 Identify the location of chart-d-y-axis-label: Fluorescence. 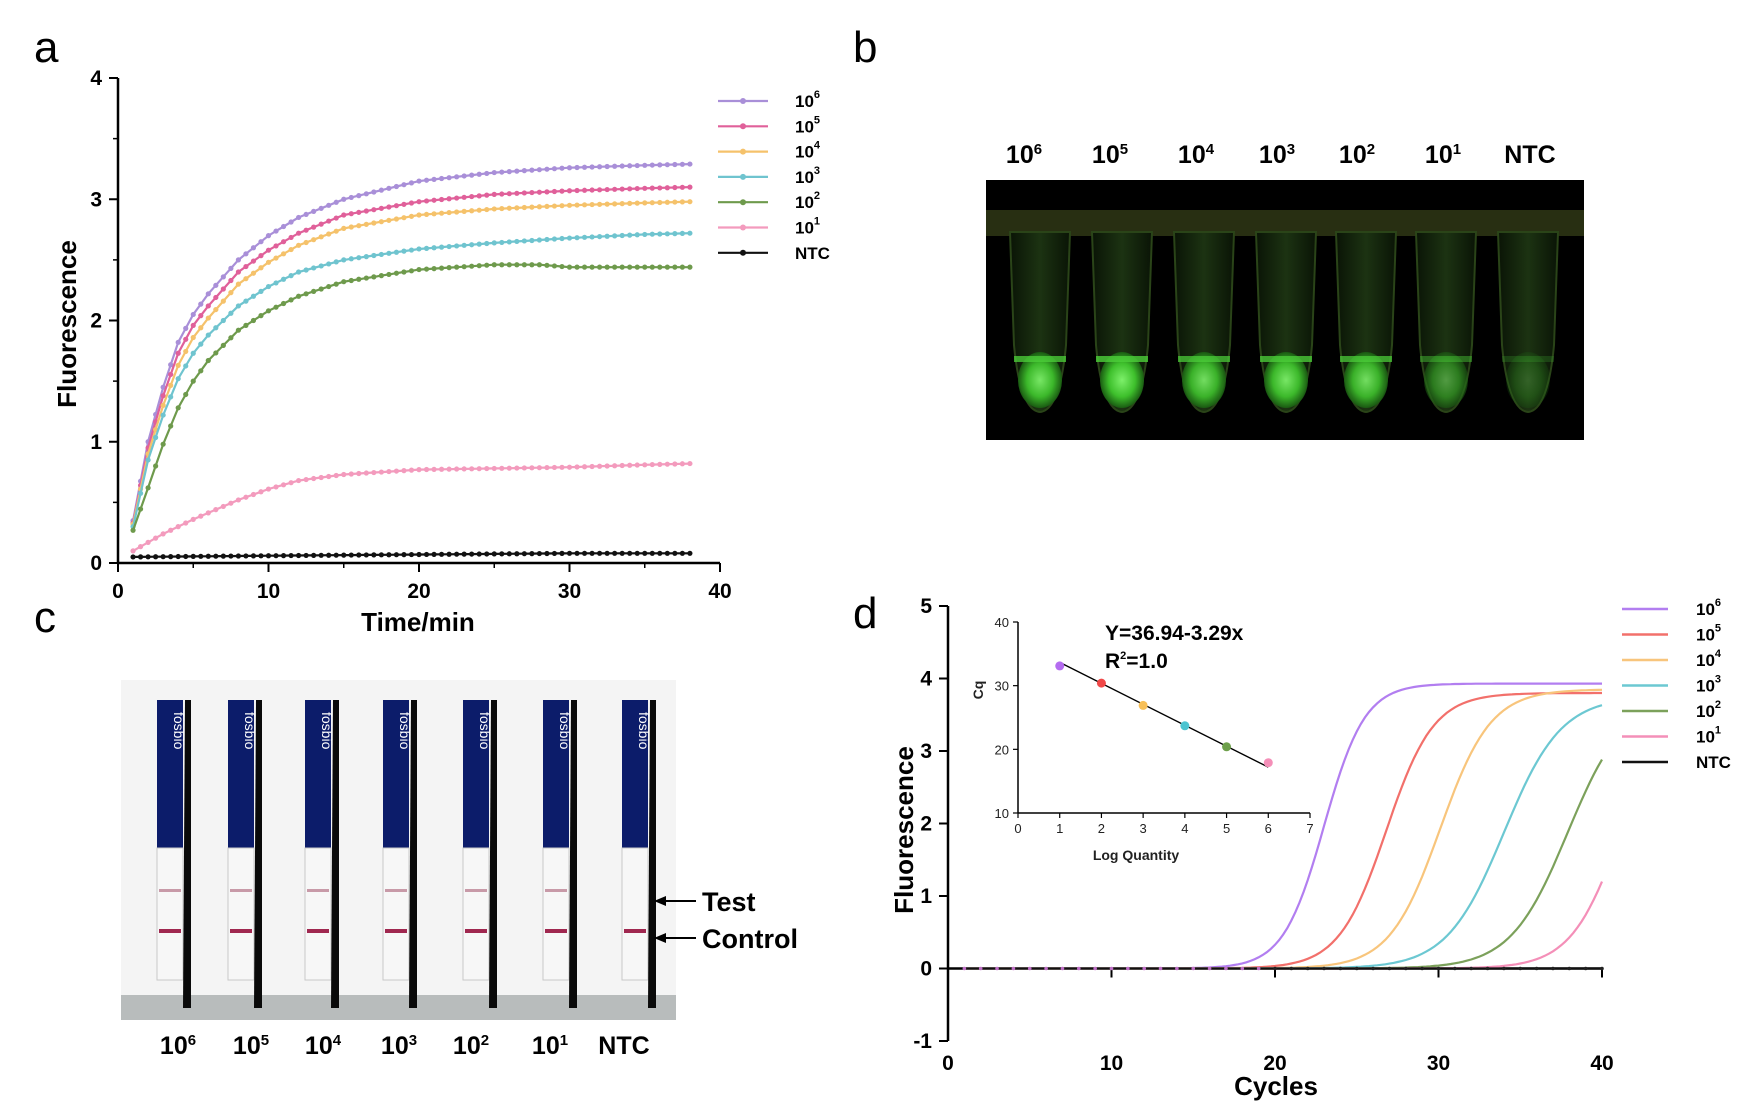
(904, 830).